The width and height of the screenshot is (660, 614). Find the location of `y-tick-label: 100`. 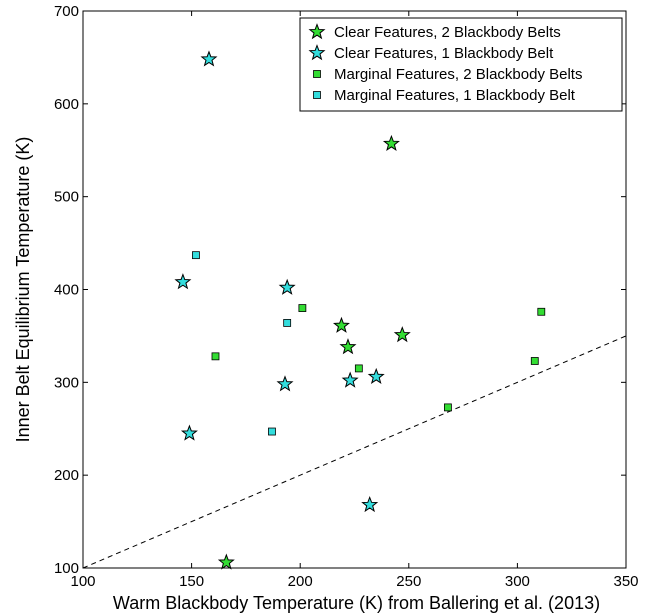

y-tick-label: 100 is located at coordinates (66, 568).